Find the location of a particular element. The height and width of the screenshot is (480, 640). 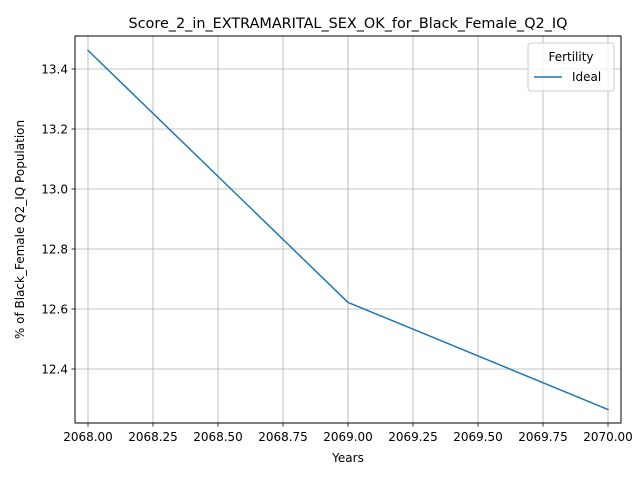

legend-box is located at coordinates (571, 67).